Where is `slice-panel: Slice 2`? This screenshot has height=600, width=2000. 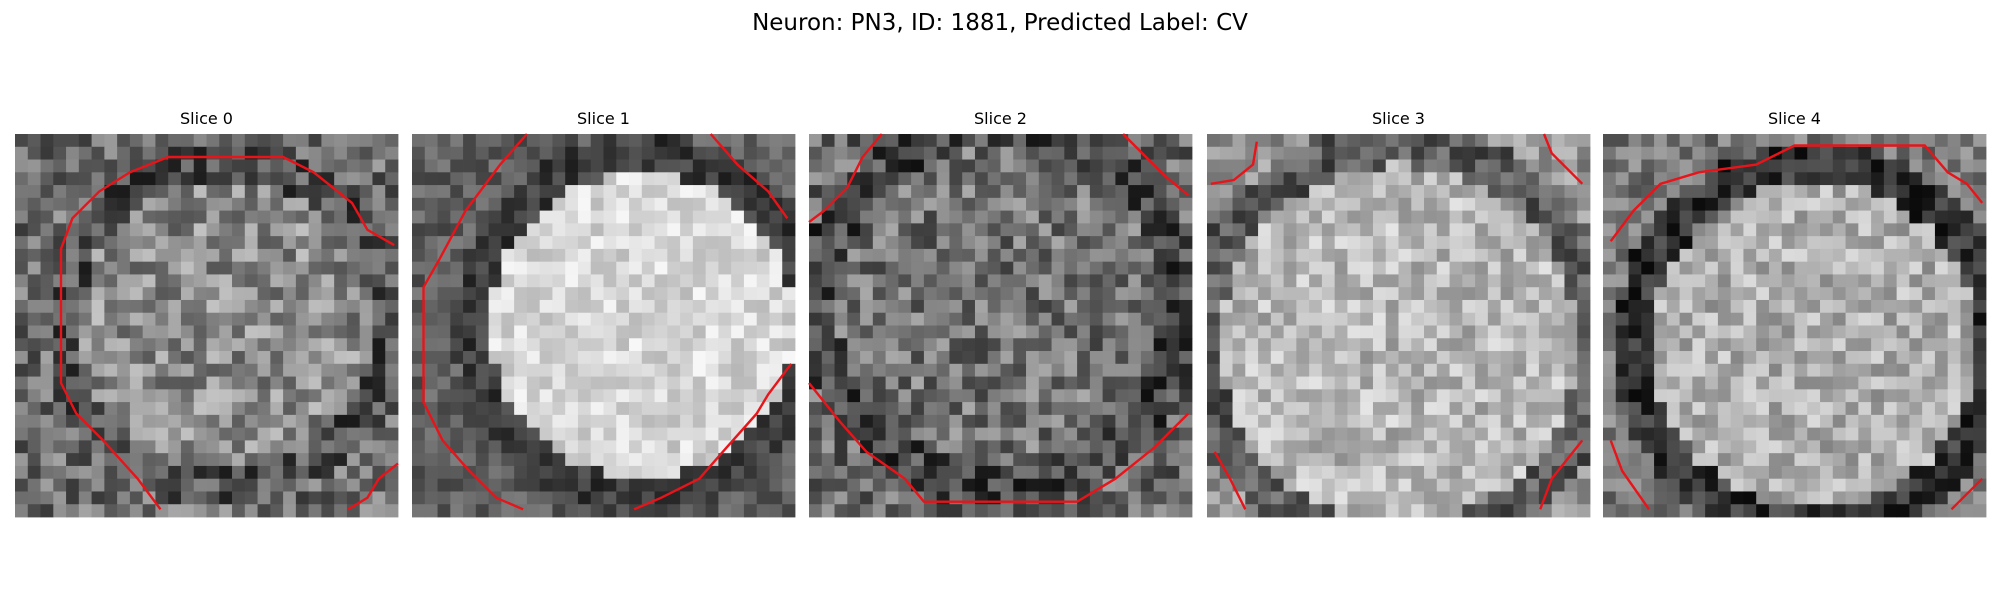
slice-panel: Slice 2 is located at coordinates (1000, 313).